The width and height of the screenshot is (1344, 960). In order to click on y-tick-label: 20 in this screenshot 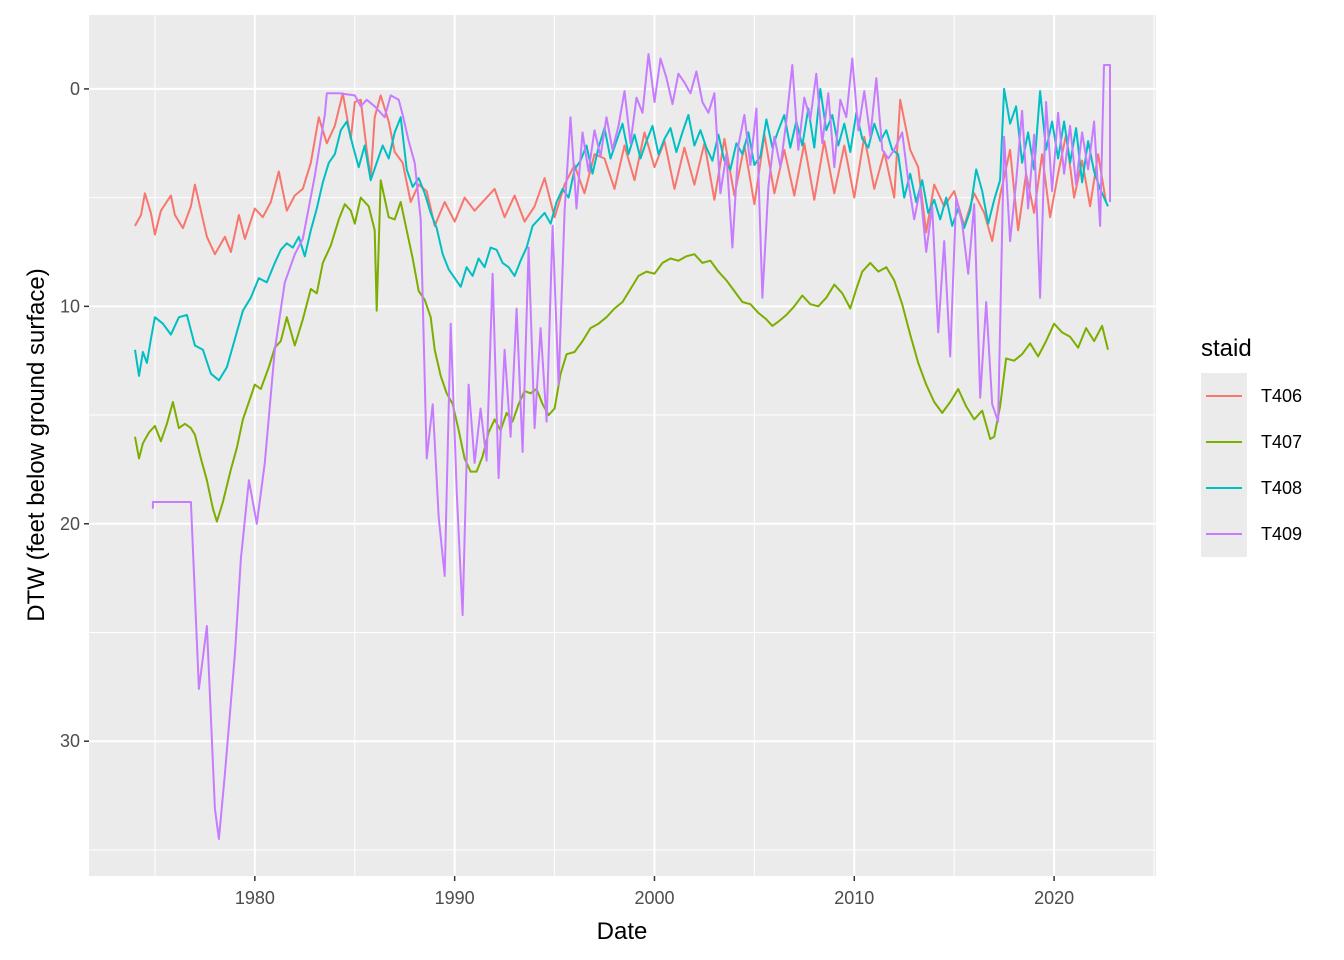, I will do `click(70, 524)`.